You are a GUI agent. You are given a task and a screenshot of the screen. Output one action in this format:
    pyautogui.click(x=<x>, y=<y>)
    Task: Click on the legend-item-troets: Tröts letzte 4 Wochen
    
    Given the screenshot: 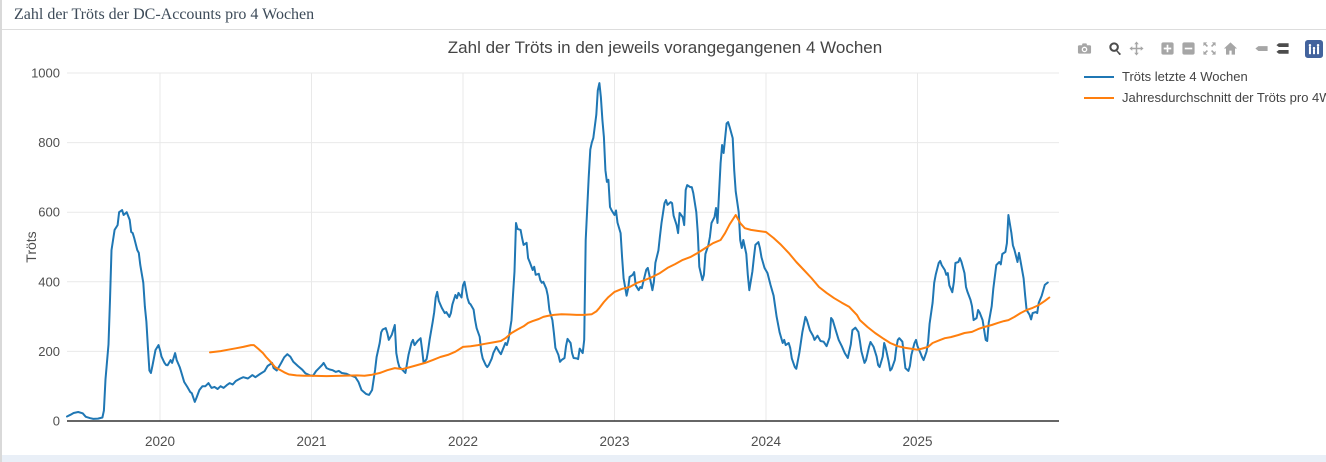 What is the action you would take?
    pyautogui.click(x=1205, y=76)
    